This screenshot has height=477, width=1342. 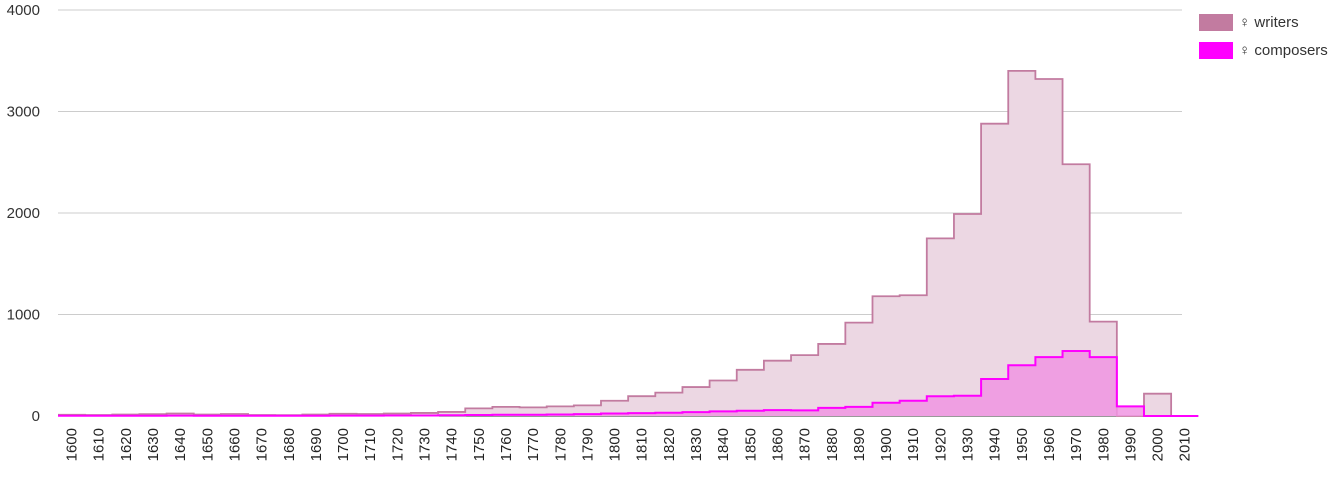 I want to click on y-tick-label: 4000, so click(x=23, y=10).